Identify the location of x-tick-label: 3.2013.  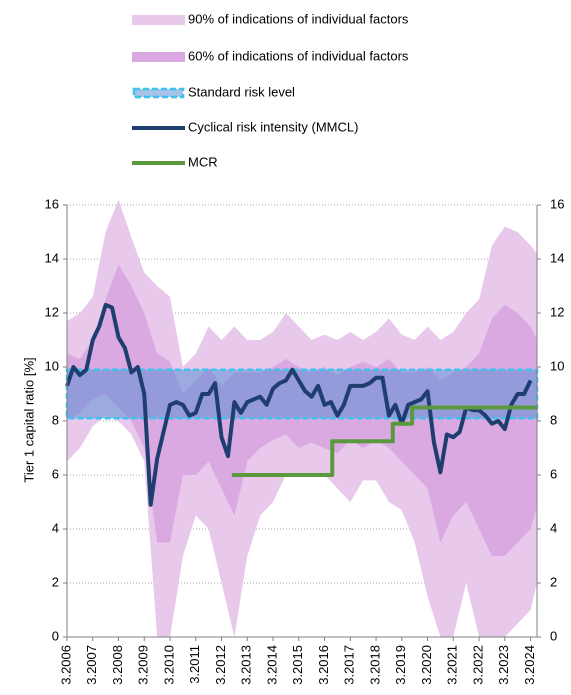
(246, 665).